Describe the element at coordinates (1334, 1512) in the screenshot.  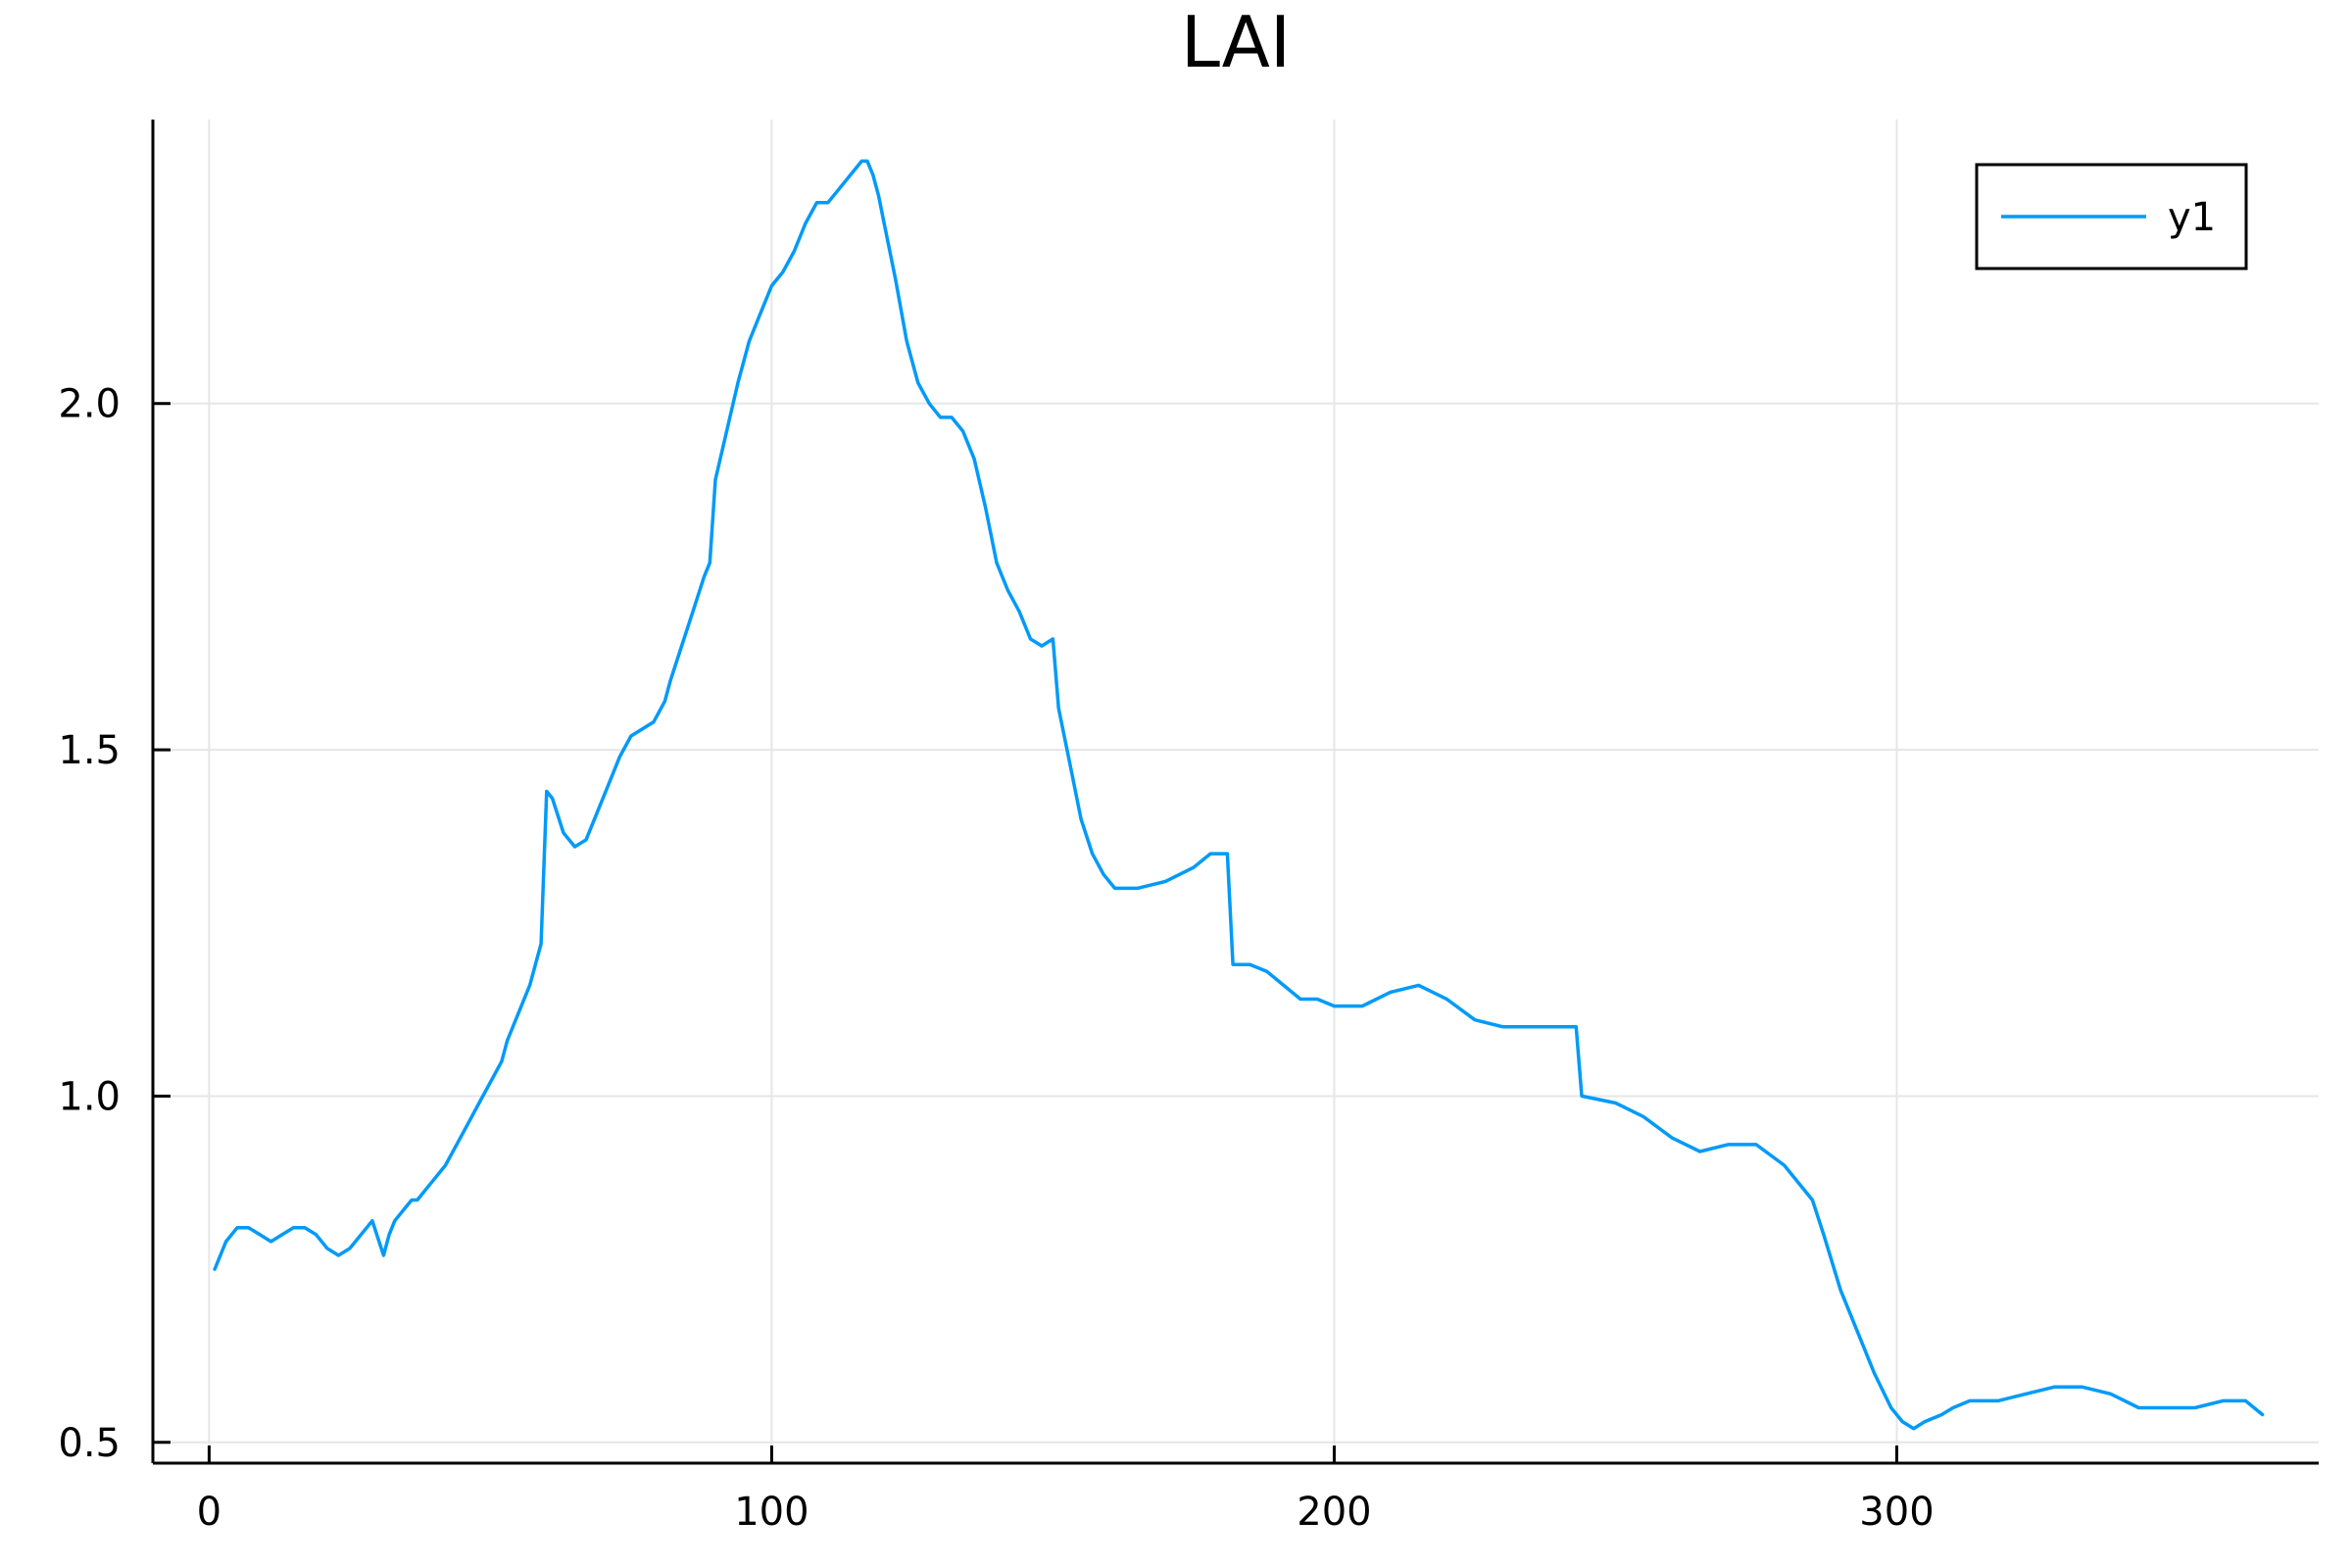
I see `x-tick-label: 200` at that location.